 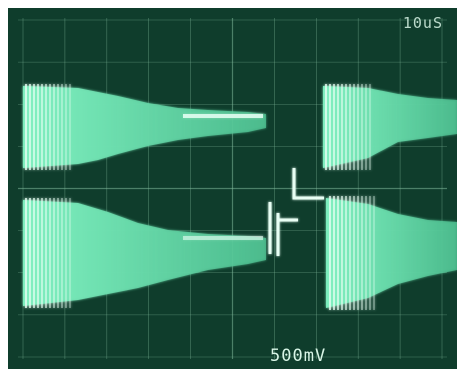 I want to click on channel-2-burst-right, so click(x=352, y=253).